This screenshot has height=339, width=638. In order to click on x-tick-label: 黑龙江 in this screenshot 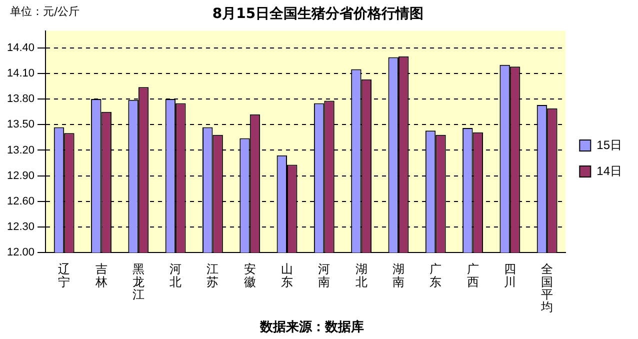, I will do `click(138, 282)`.